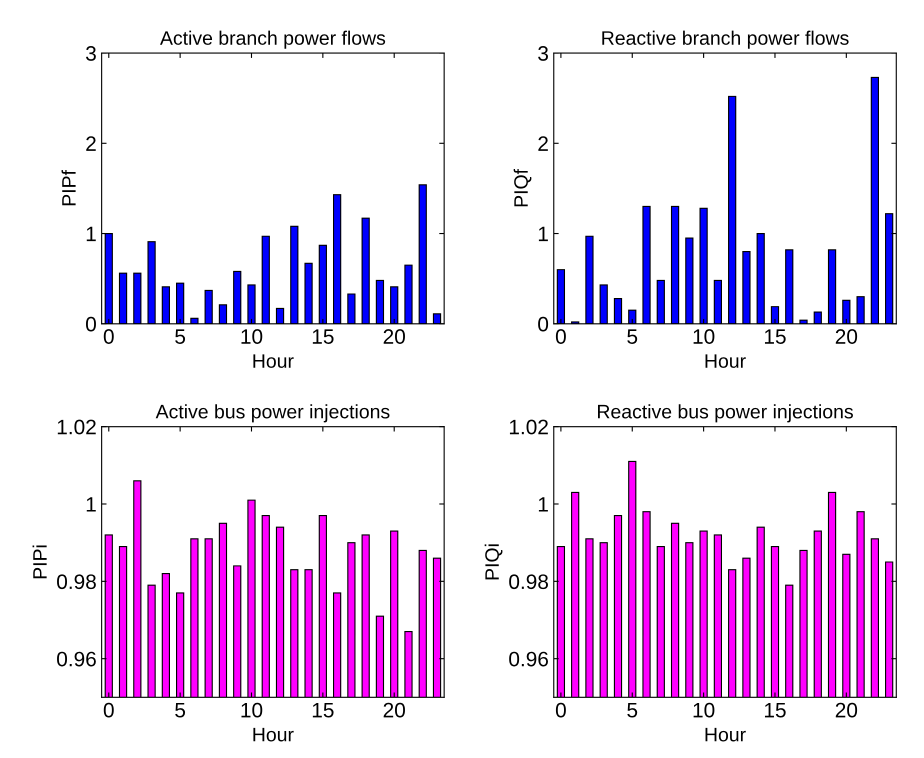 The height and width of the screenshot is (758, 924). I want to click on y-axis-title: PIQi, so click(493, 562).